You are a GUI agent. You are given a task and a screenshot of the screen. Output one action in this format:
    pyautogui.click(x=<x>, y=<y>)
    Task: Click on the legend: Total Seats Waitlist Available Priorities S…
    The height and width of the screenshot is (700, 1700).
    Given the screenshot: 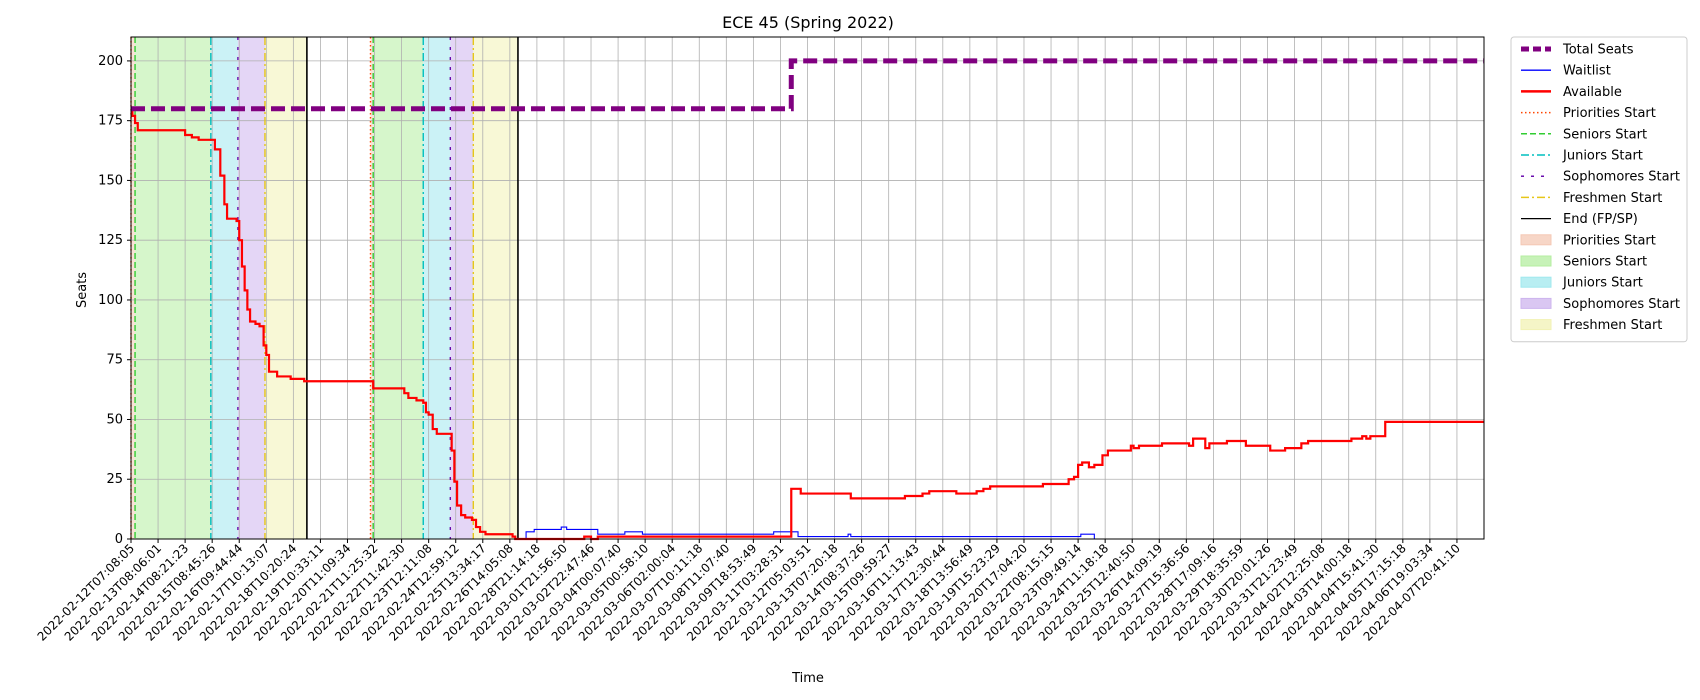 What is the action you would take?
    pyautogui.click(x=1599, y=189)
    